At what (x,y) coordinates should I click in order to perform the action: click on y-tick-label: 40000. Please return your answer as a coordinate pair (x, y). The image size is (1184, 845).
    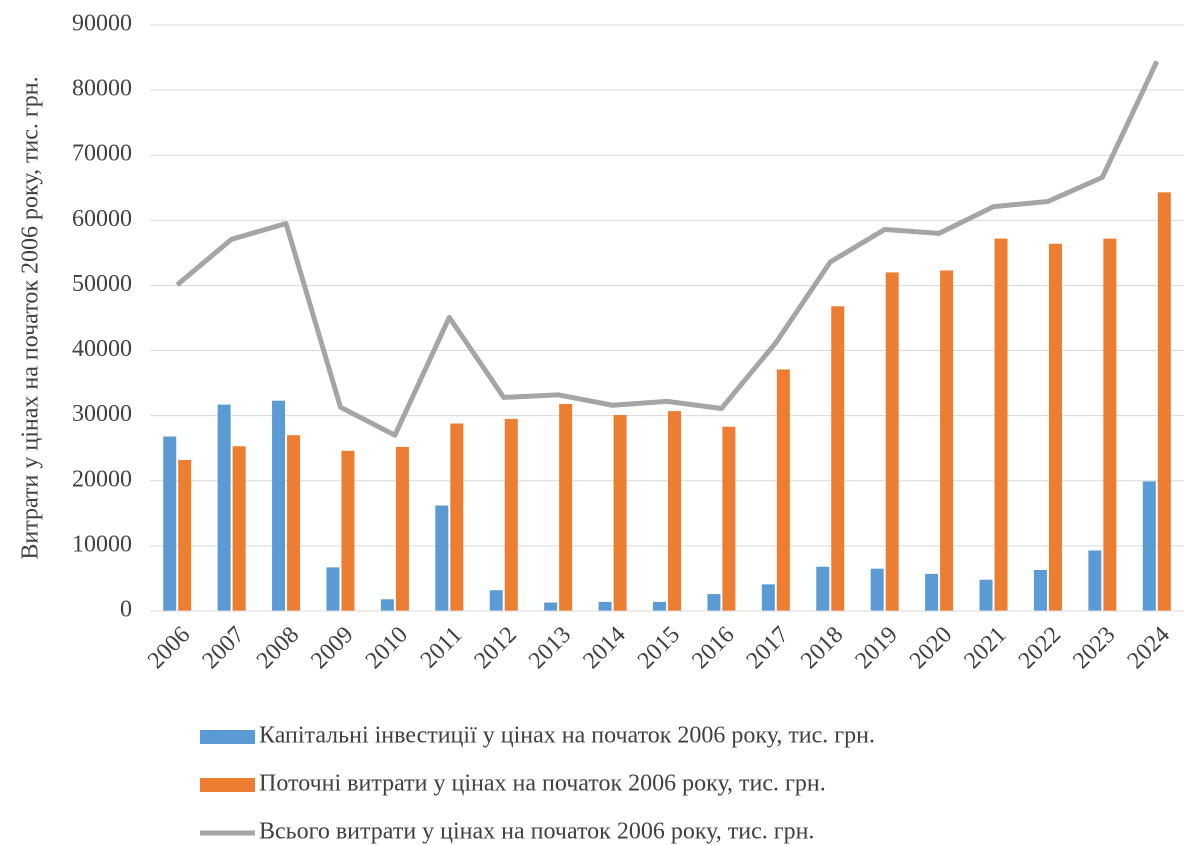
    Looking at the image, I should click on (102, 349).